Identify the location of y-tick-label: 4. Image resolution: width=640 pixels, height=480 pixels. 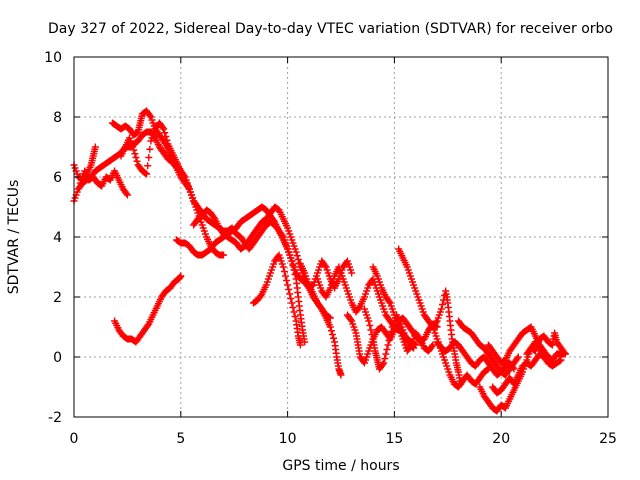
(57, 238).